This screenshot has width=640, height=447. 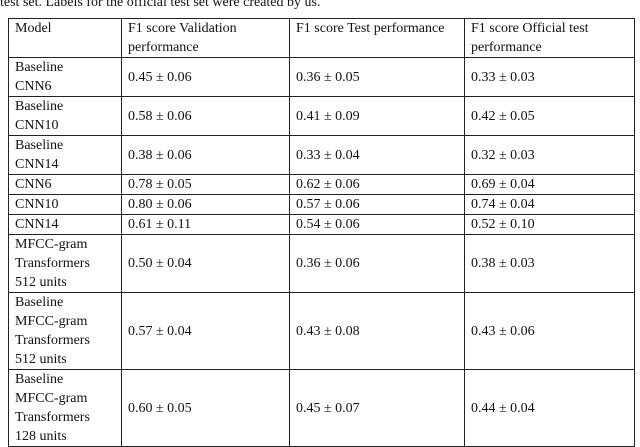 What do you see at coordinates (205, 263) in the screenshot?
I see `score-cell: 0.50 ± 0.04` at bounding box center [205, 263].